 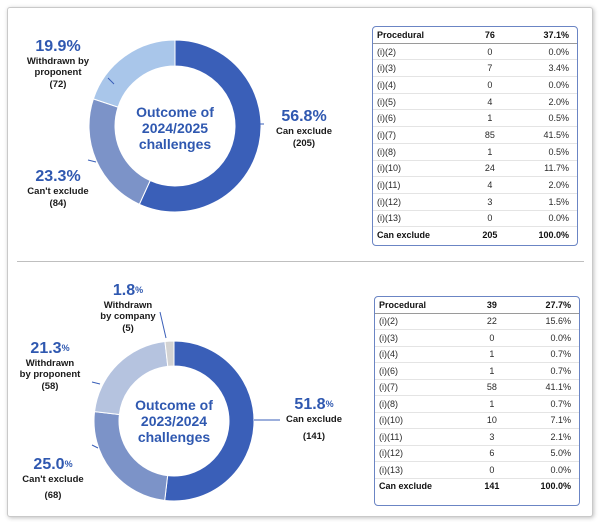 What do you see at coordinates (422, 169) in the screenshot?
I see `row-label: (i)(10)` at bounding box center [422, 169].